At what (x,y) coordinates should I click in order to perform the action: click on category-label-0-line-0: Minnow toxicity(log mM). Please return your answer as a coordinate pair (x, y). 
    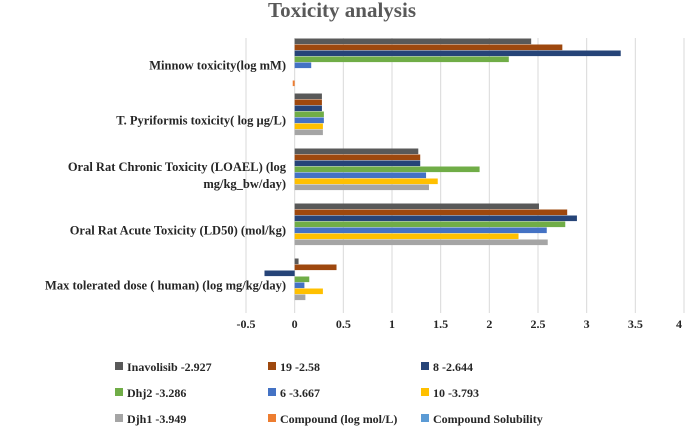
    Looking at the image, I should click on (217, 66).